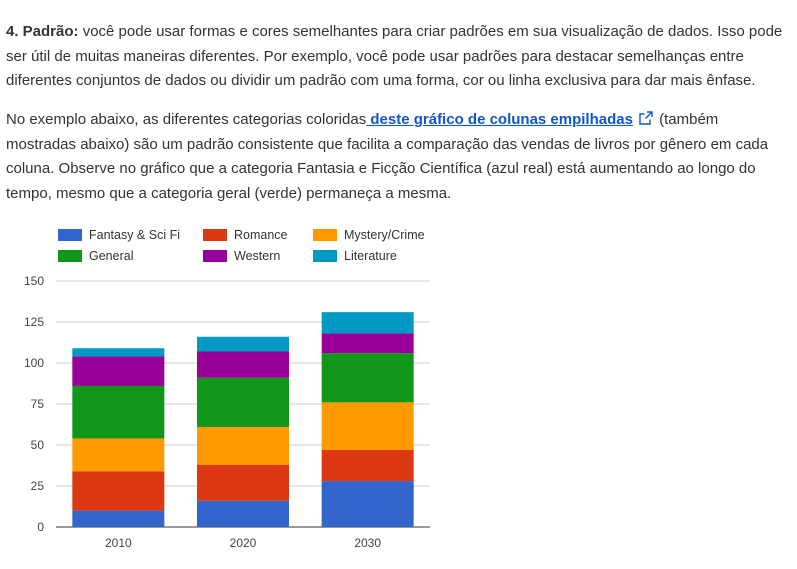 Image resolution: width=797 pixels, height=569 pixels. I want to click on legend-item: Literature, so click(355, 256).